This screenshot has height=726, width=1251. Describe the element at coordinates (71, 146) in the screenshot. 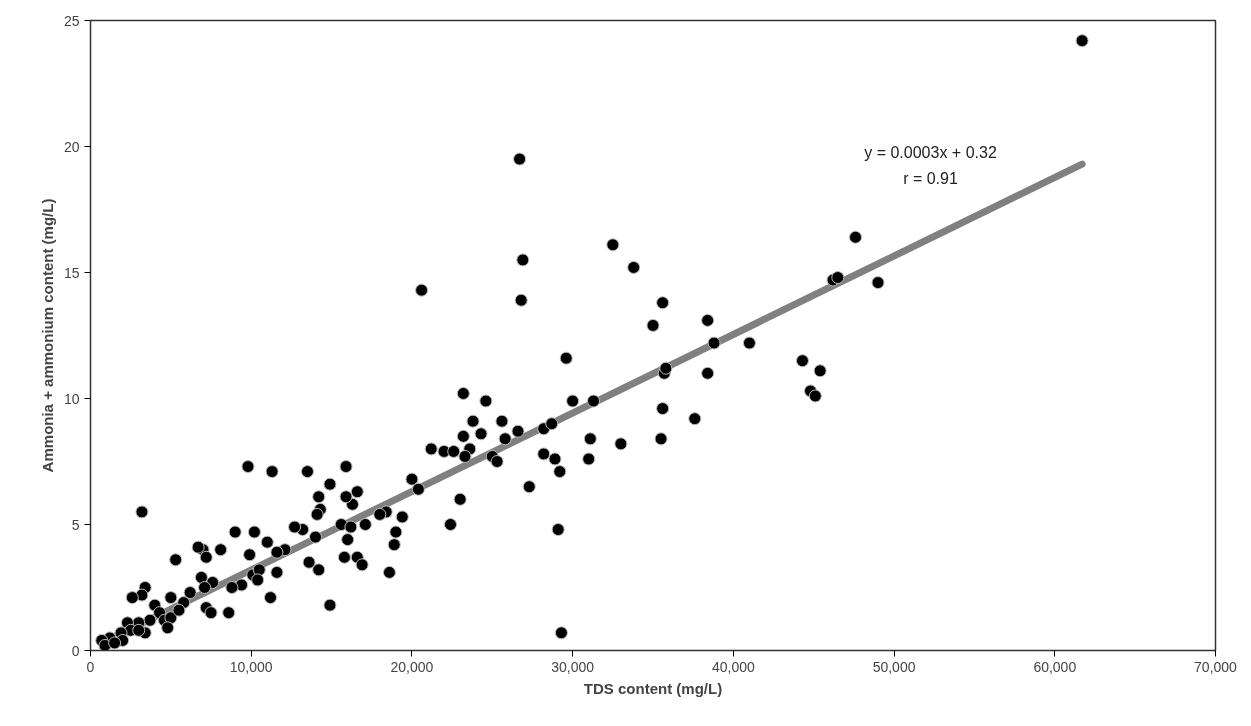

I see `y-tick-label: 20` at that location.